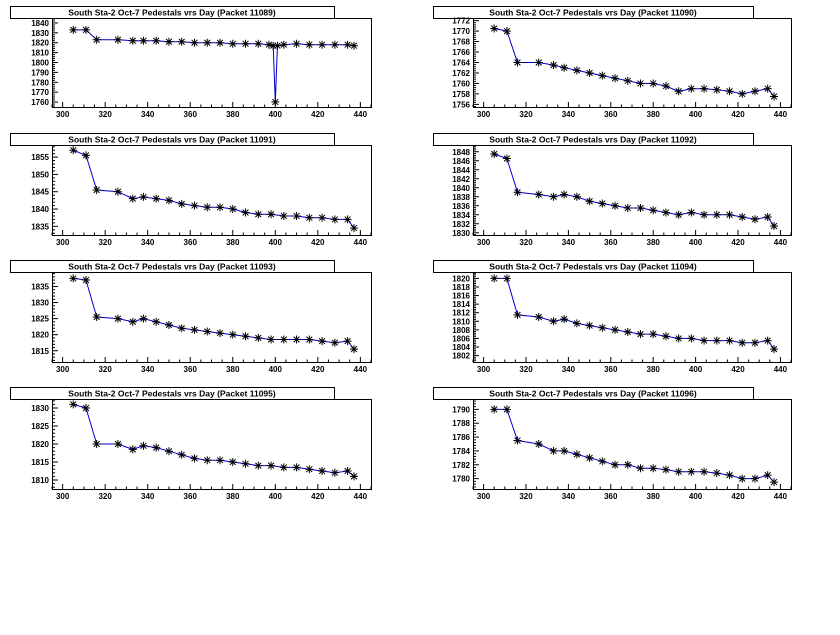  Describe the element at coordinates (696, 369) in the screenshot. I see `x-tick-label: 400` at that location.